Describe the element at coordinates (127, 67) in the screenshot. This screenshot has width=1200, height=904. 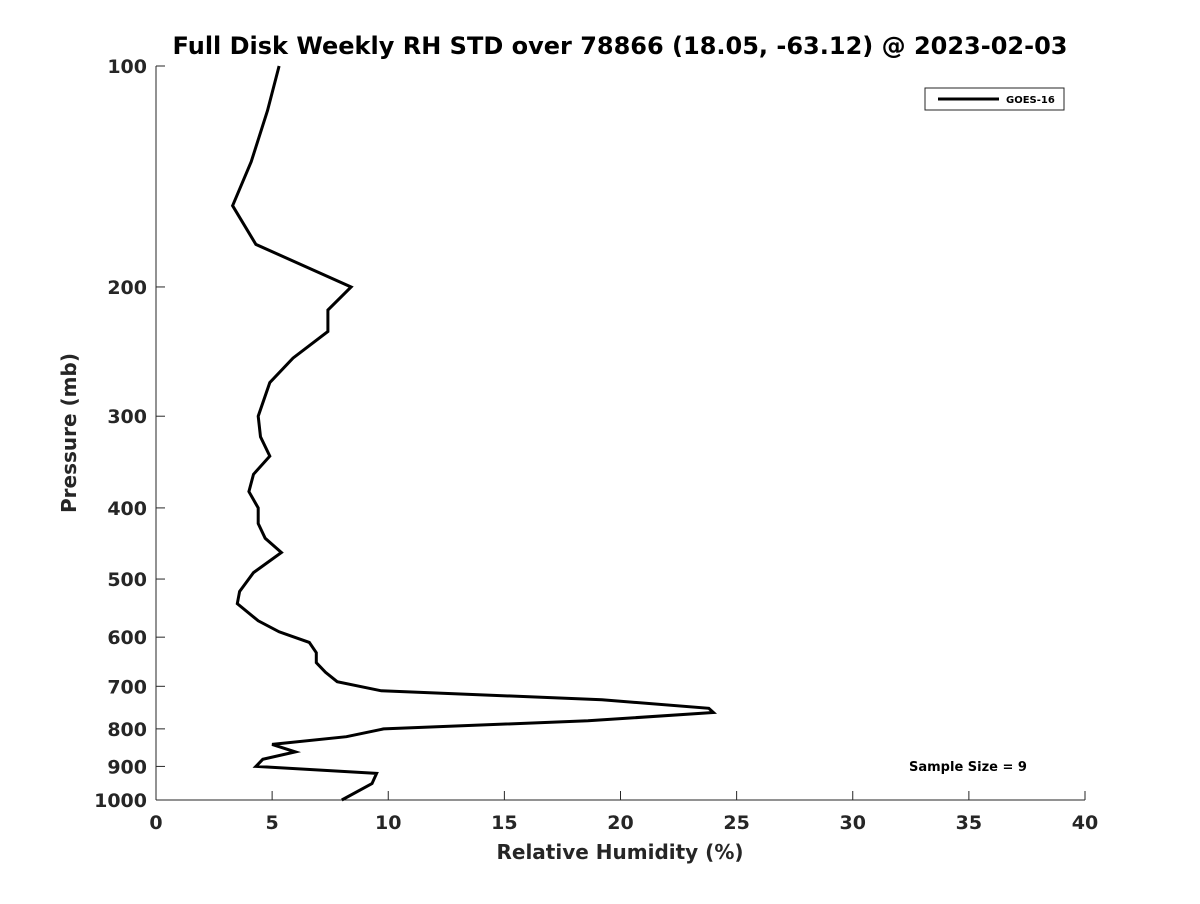
I see `y-tick-label: 100` at that location.